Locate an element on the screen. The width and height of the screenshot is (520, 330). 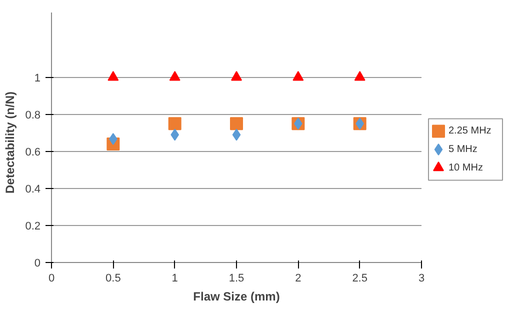
legend-label: 2.25 MHz is located at coordinates (470, 131).